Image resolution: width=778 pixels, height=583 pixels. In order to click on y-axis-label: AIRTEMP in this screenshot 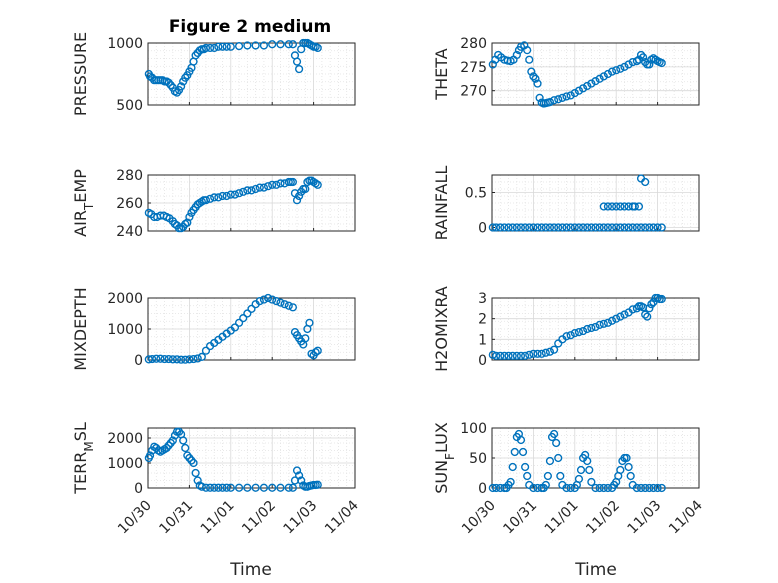, I will do `click(83, 203)`.